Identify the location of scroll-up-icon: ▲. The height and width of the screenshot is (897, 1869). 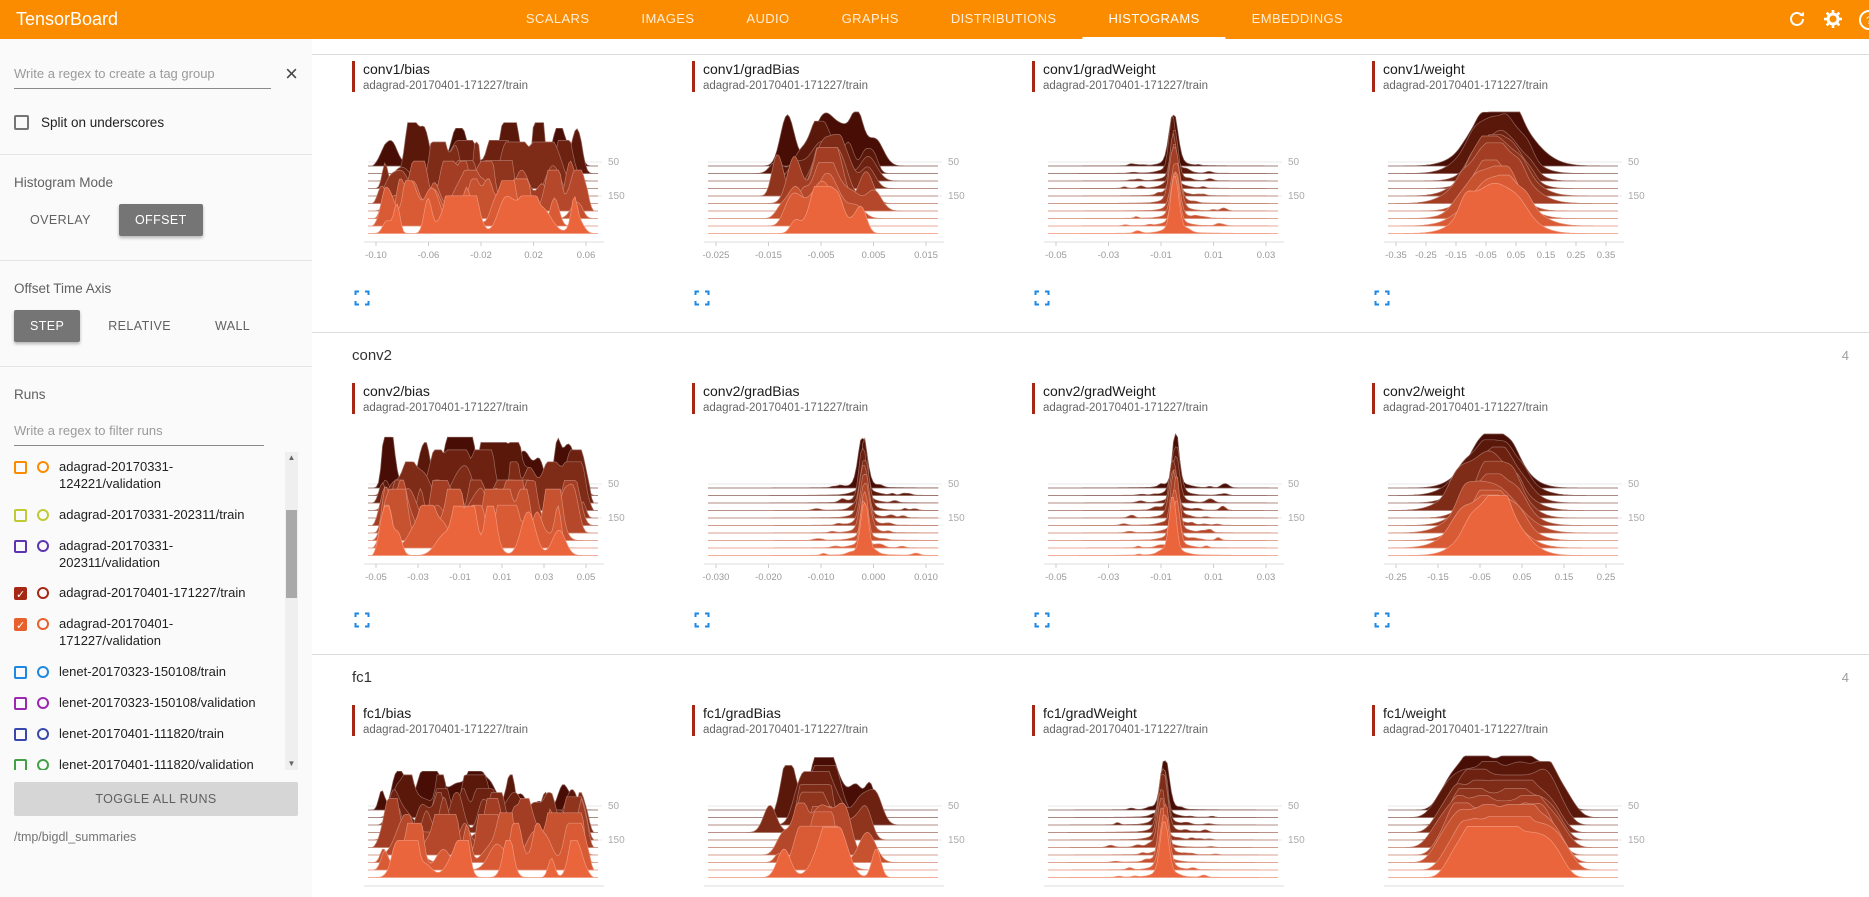
(291, 457).